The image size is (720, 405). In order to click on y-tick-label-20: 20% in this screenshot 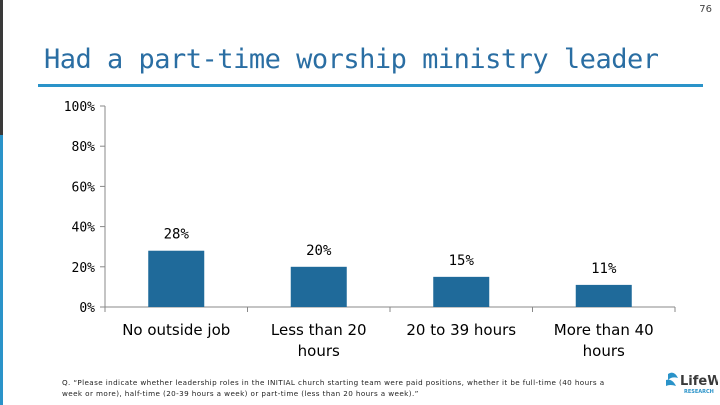, I will do `click(84, 268)`.